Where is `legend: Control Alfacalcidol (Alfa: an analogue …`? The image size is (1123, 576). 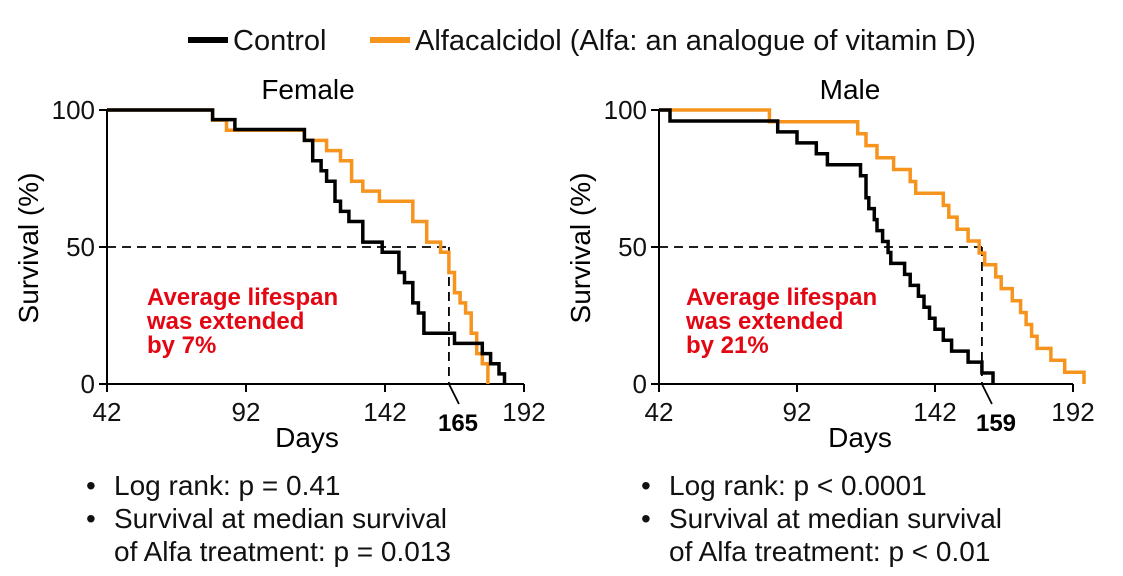 legend: Control Alfacalcidol (Alfa: an analogue … is located at coordinates (582, 41).